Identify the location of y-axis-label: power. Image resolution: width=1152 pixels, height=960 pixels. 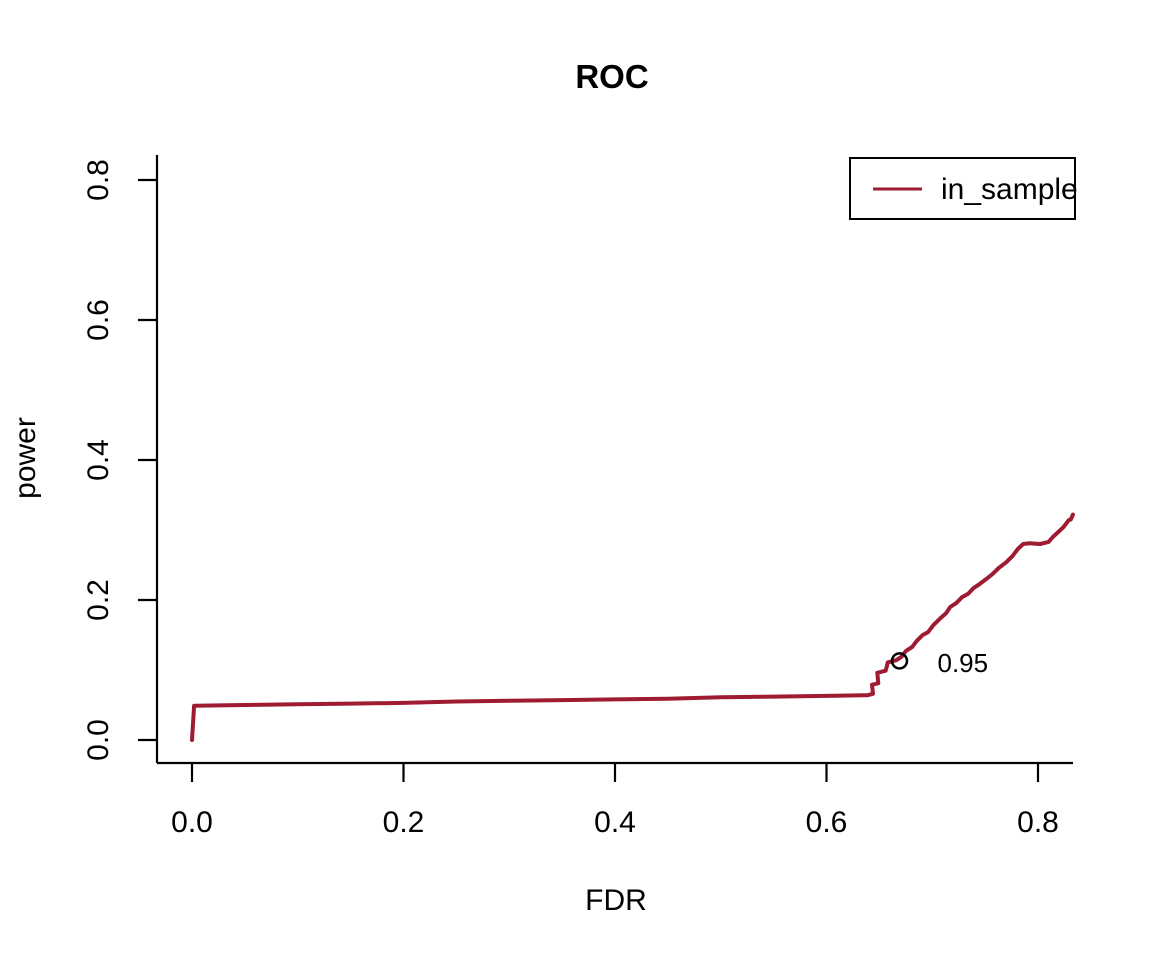
(25, 458).